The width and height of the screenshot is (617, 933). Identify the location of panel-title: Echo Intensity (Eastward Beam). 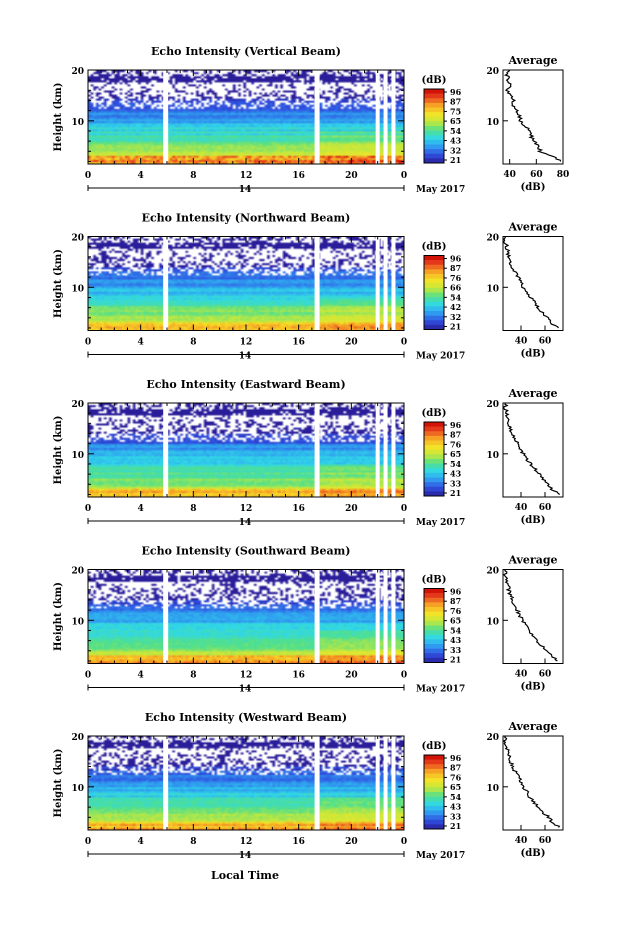
(245, 384).